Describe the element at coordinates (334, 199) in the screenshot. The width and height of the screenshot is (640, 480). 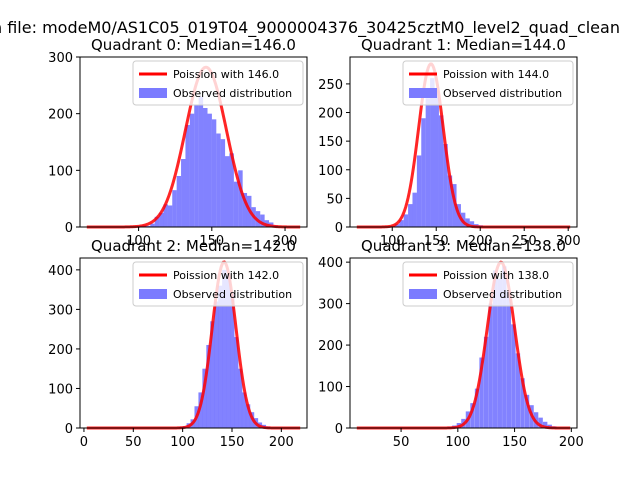
I see `y-tick-label: 50` at that location.